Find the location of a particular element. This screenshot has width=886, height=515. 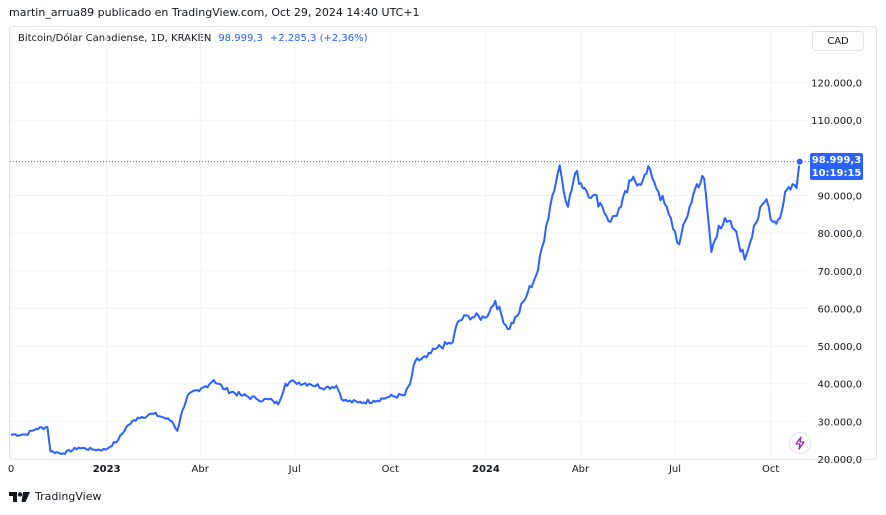

y-tick-label: 120.000,0 is located at coordinates (836, 84).